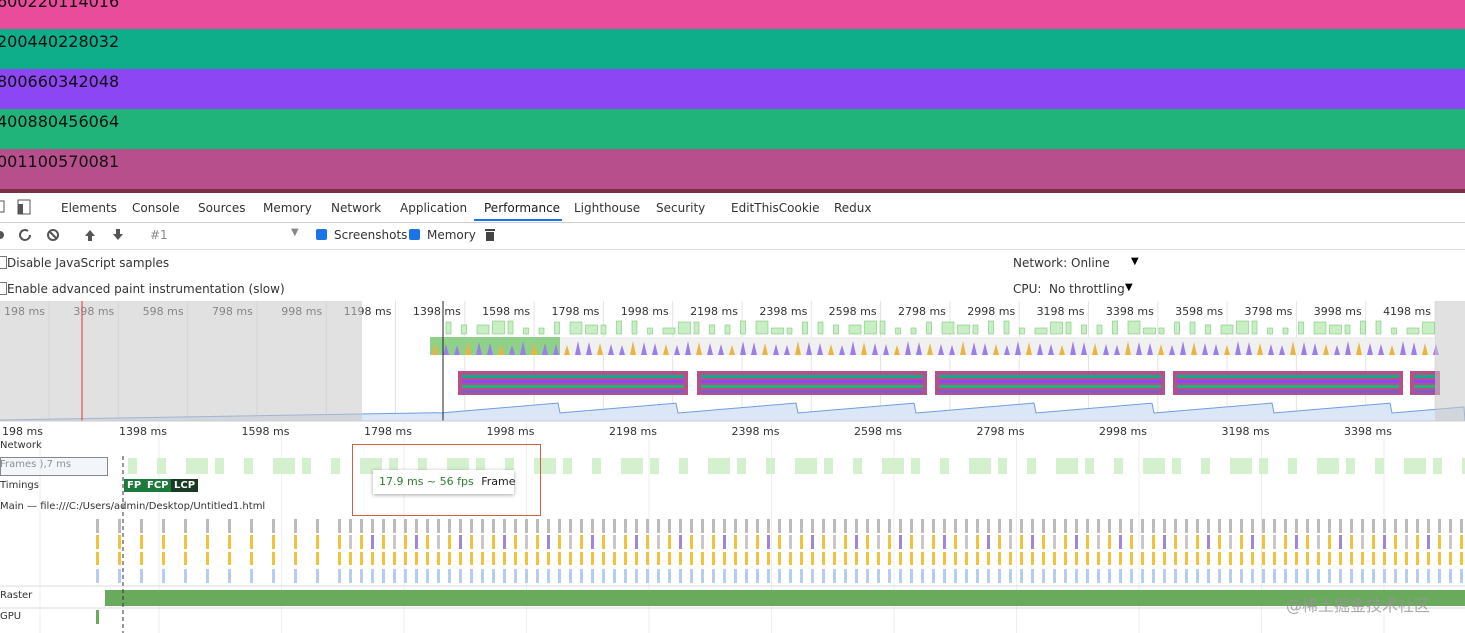 The width and height of the screenshot is (1465, 633). I want to click on tab: Console, so click(156, 208).